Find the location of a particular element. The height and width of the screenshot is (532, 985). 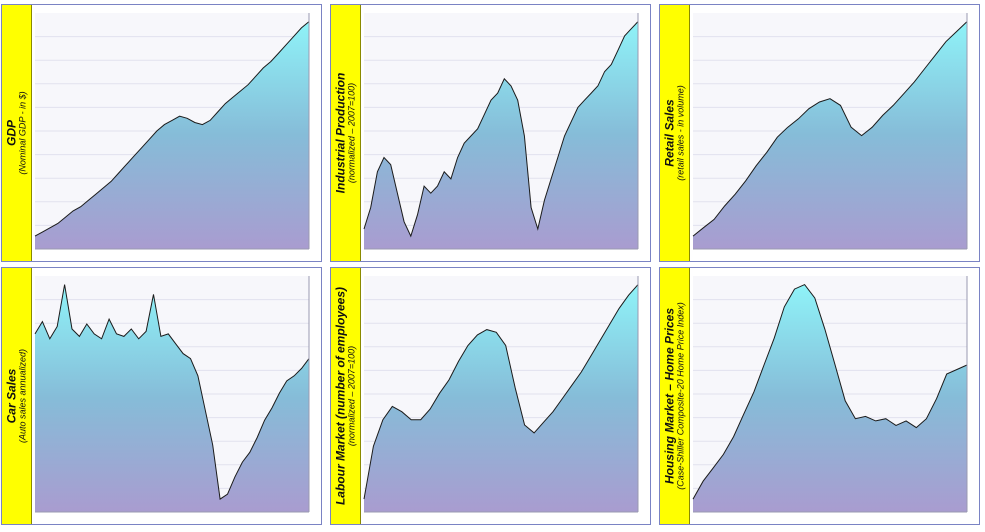

chart-label-box: Retail Sales (retail sales - in volume) is located at coordinates (675, 133).